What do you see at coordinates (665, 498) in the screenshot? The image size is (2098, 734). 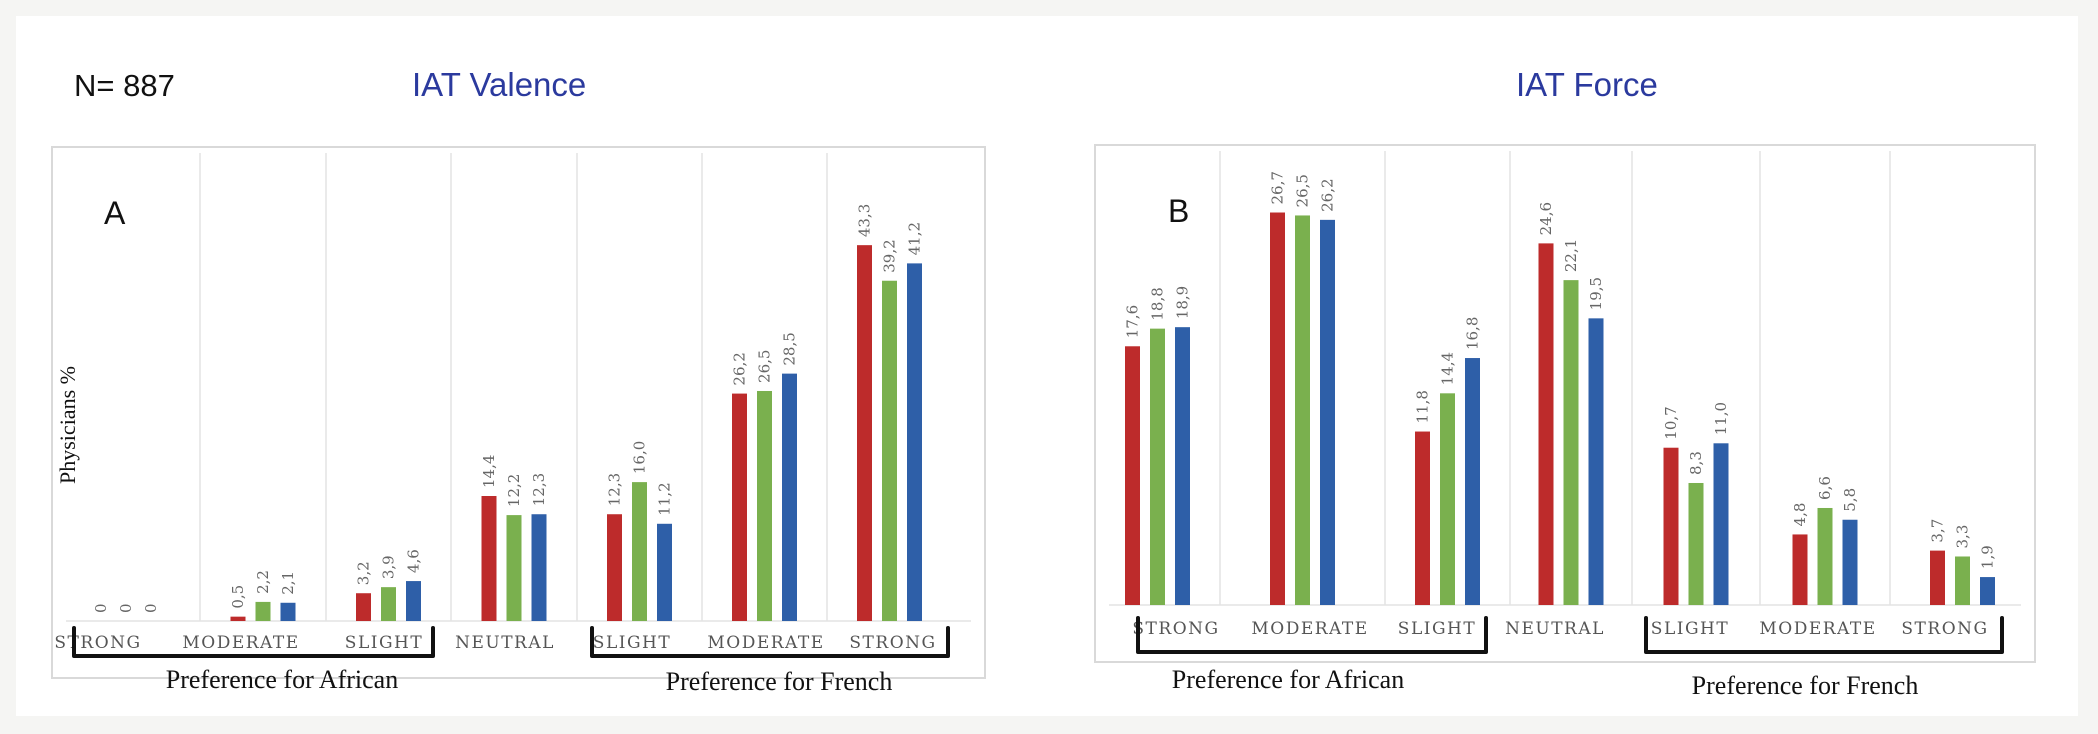 I see `panel-a-data-label: 11,2` at bounding box center [665, 498].